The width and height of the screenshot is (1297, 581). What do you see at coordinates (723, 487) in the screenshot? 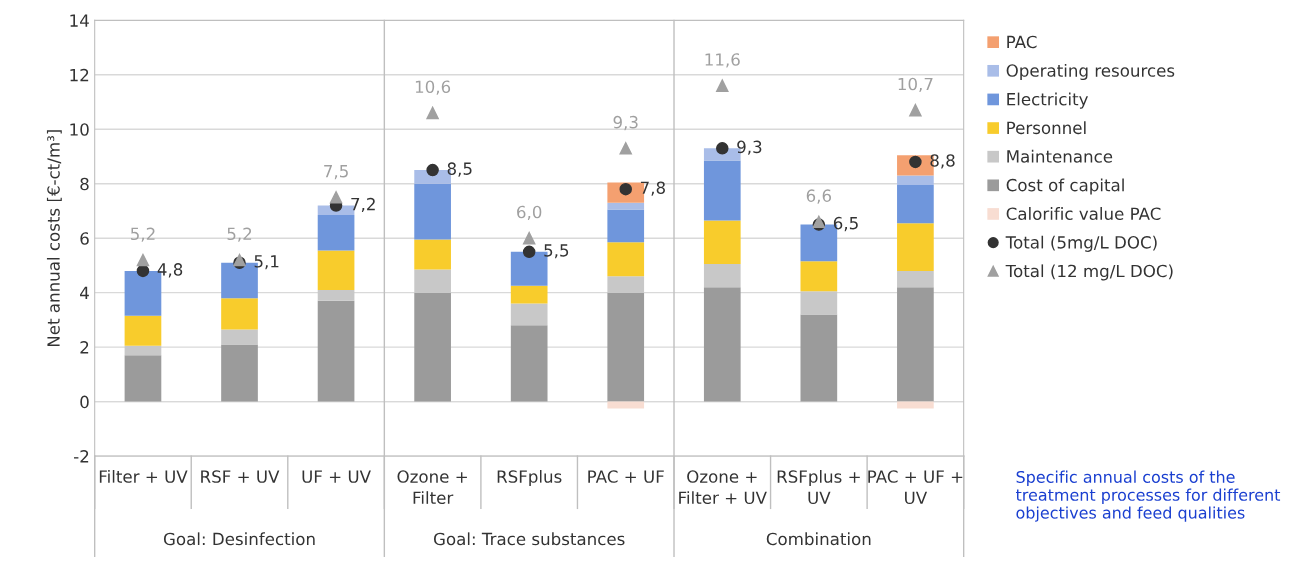
I see `x-tick-label: Ozone + Filter + UV` at bounding box center [723, 487].